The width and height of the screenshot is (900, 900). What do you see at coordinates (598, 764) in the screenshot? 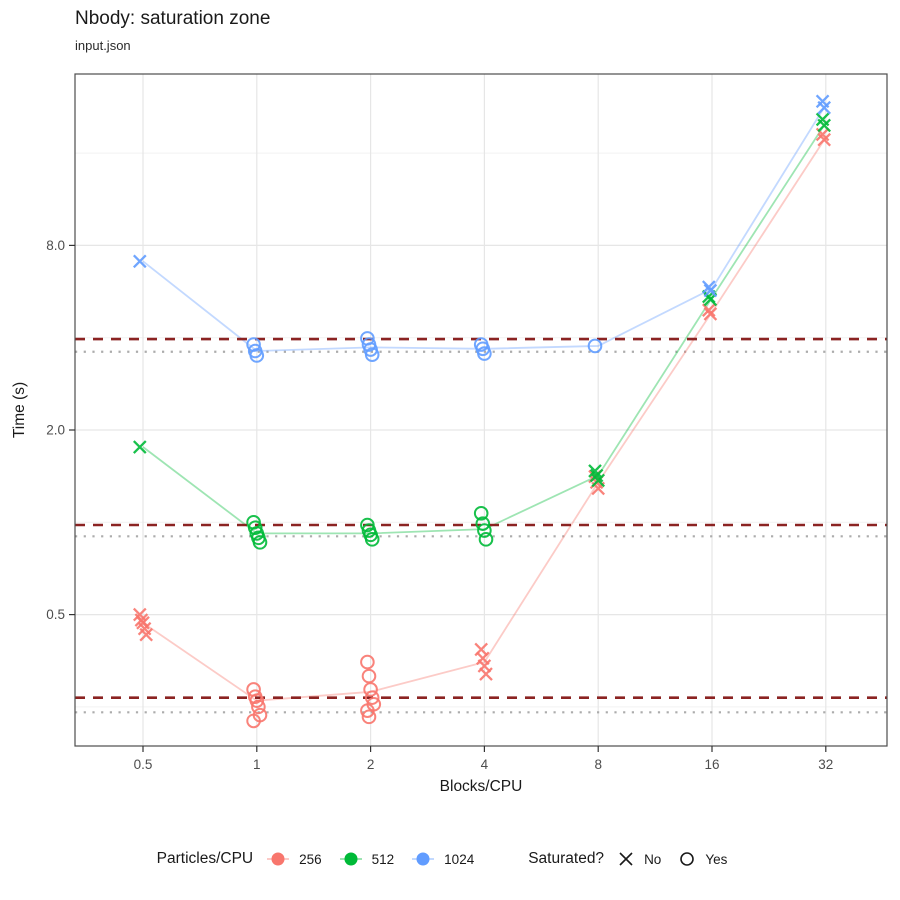
I see `x-tick-label: 8` at bounding box center [598, 764].